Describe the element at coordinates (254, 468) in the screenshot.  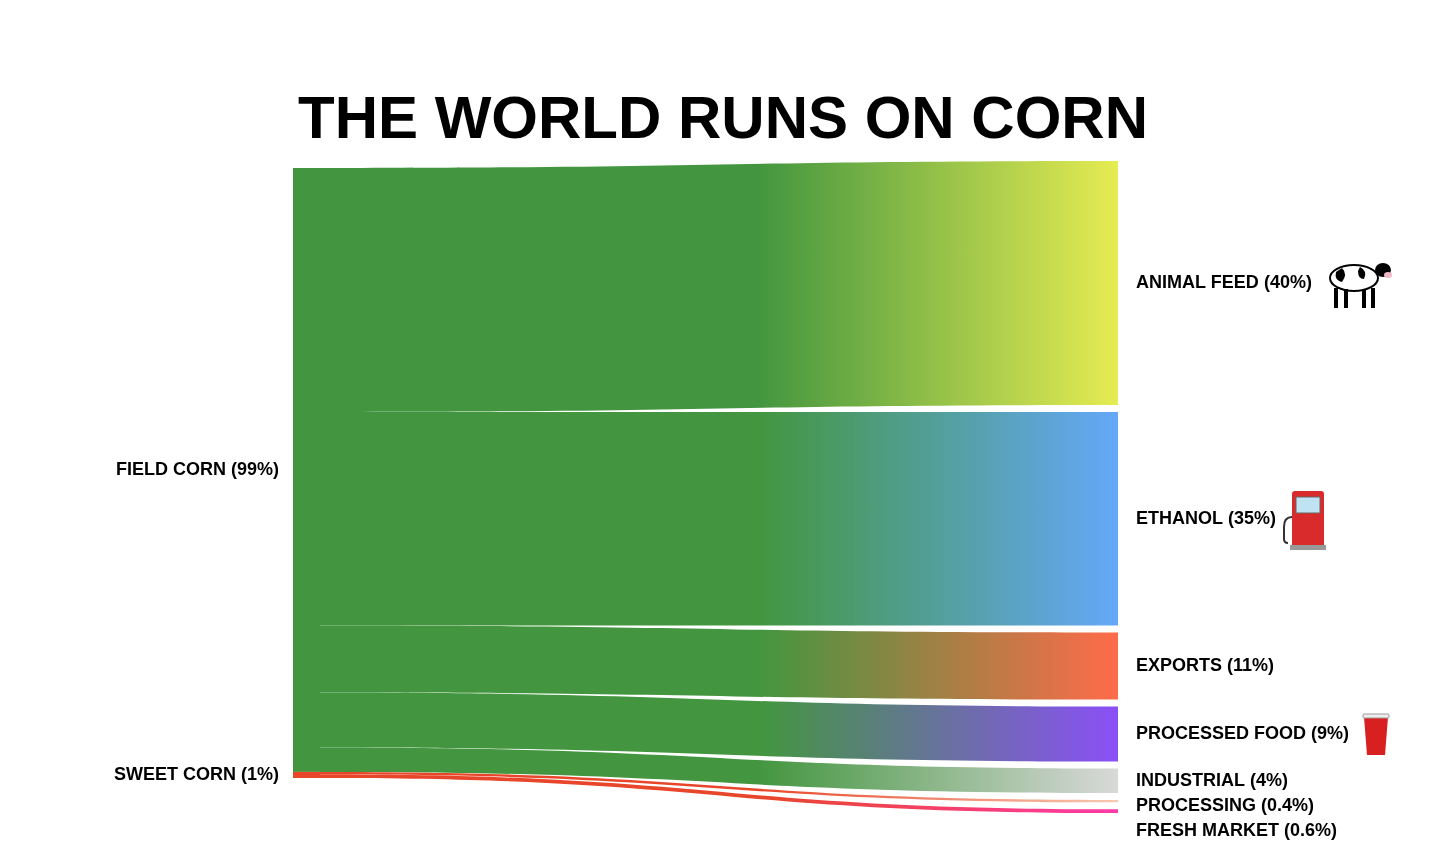
I see `data-label: (99%)` at that location.